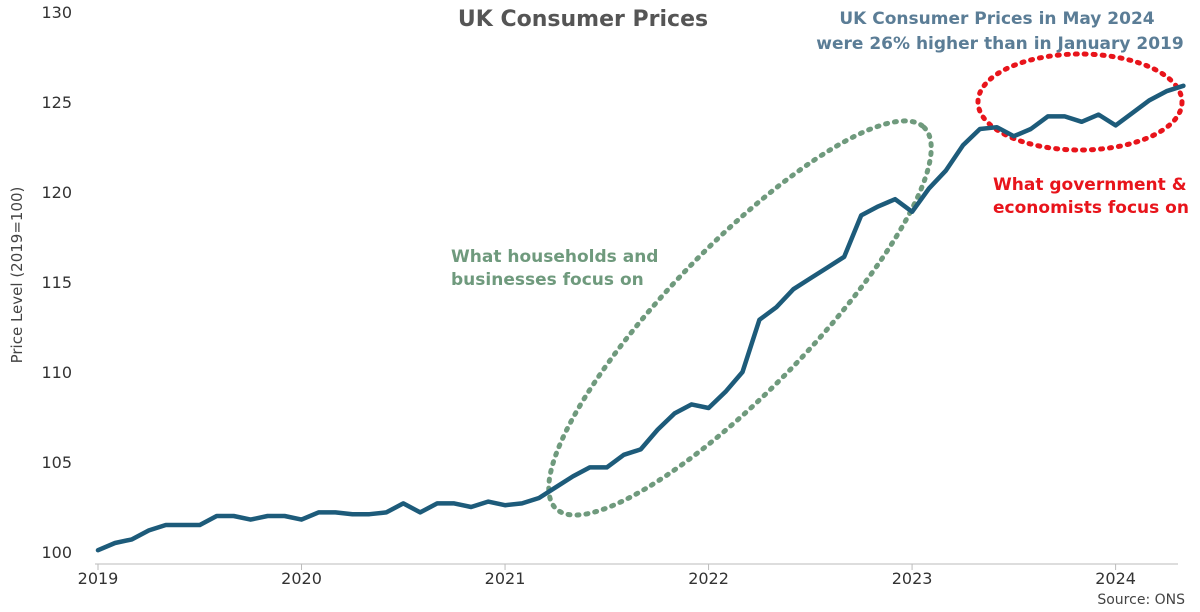  I want to click on y-tick-label: 100, so click(56, 552).